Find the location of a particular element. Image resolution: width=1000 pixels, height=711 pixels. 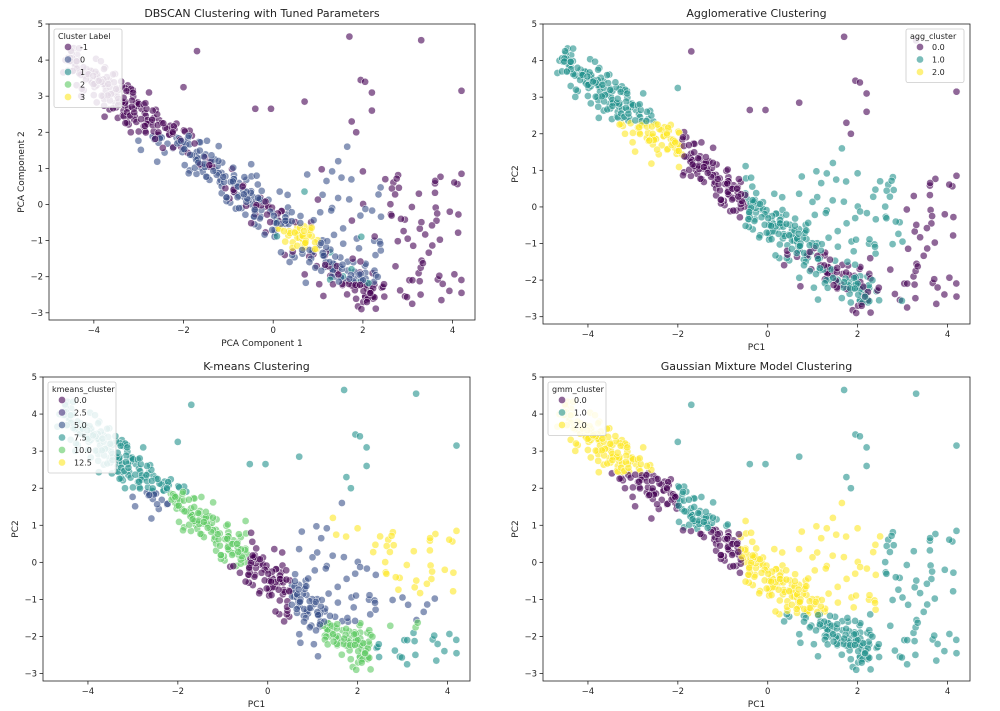

x-tick-label: 2 is located at coordinates (362, 331).